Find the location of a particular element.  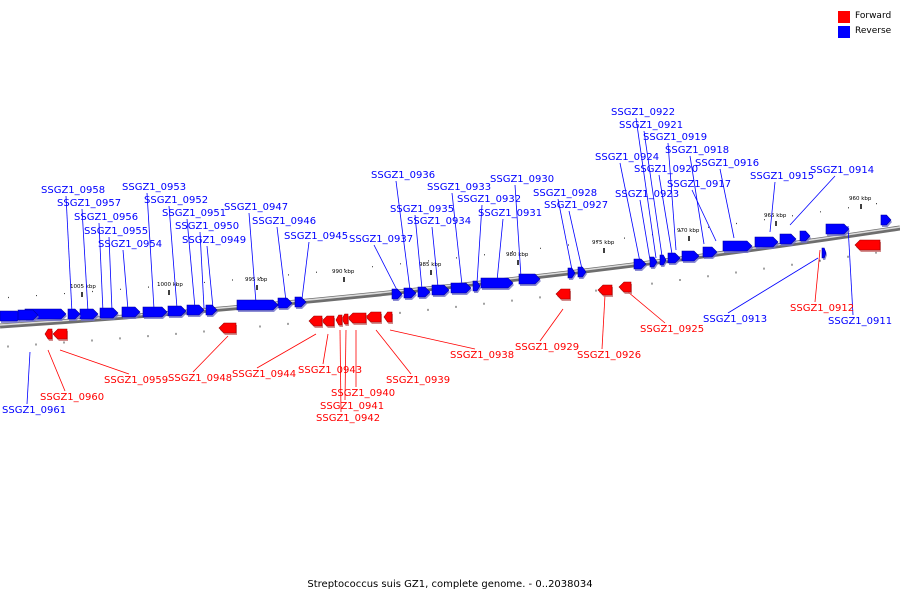

gene-label-SSGZ1_0951: SSGZ1_0951 is located at coordinates (194, 213).